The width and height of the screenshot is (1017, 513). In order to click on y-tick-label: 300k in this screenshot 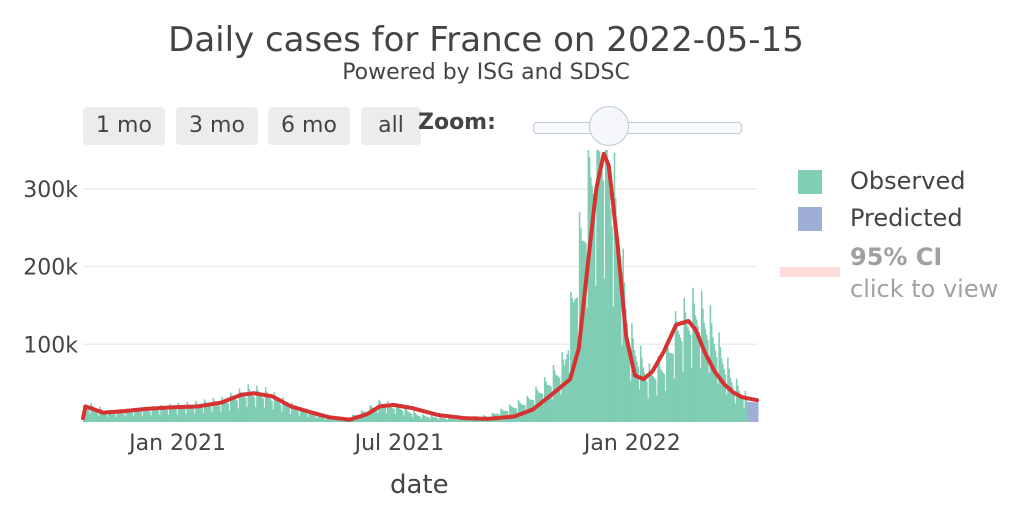, I will do `click(50, 190)`.